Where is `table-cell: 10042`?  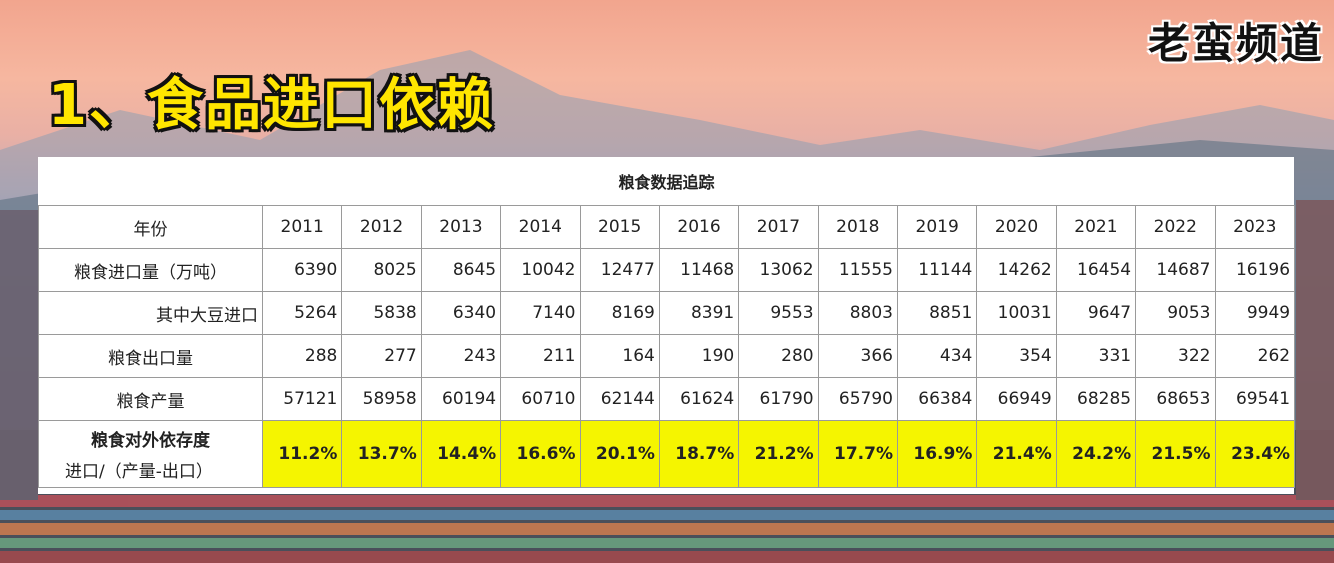 table-cell: 10042 is located at coordinates (540, 270).